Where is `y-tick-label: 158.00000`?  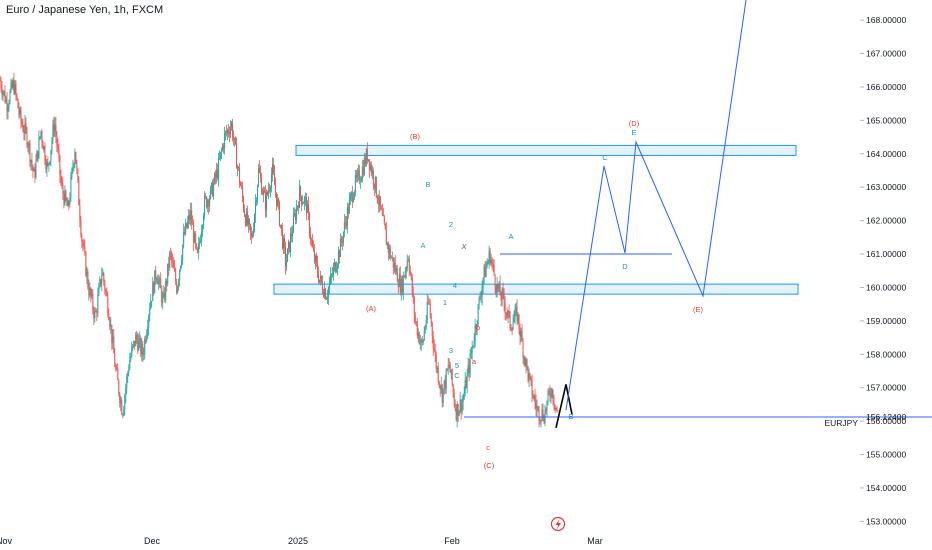 y-tick-label: 158.00000 is located at coordinates (886, 354).